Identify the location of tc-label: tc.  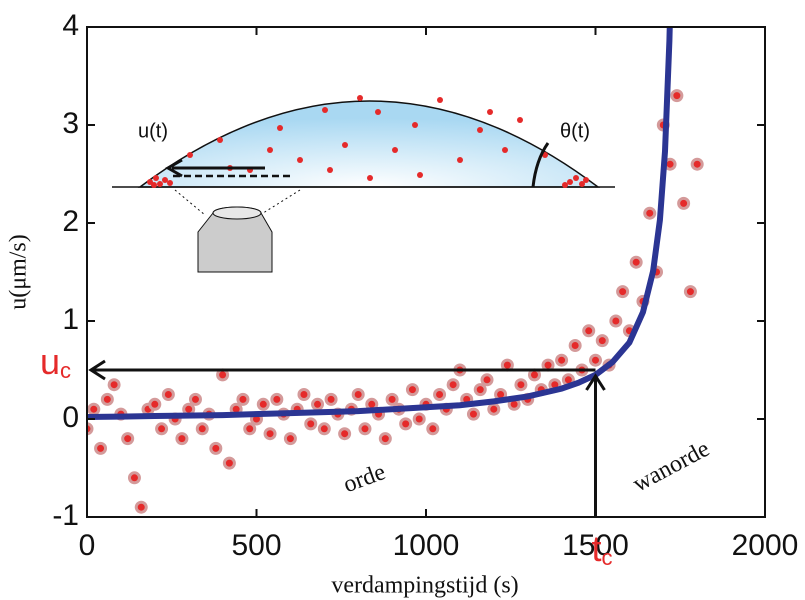
(602, 549).